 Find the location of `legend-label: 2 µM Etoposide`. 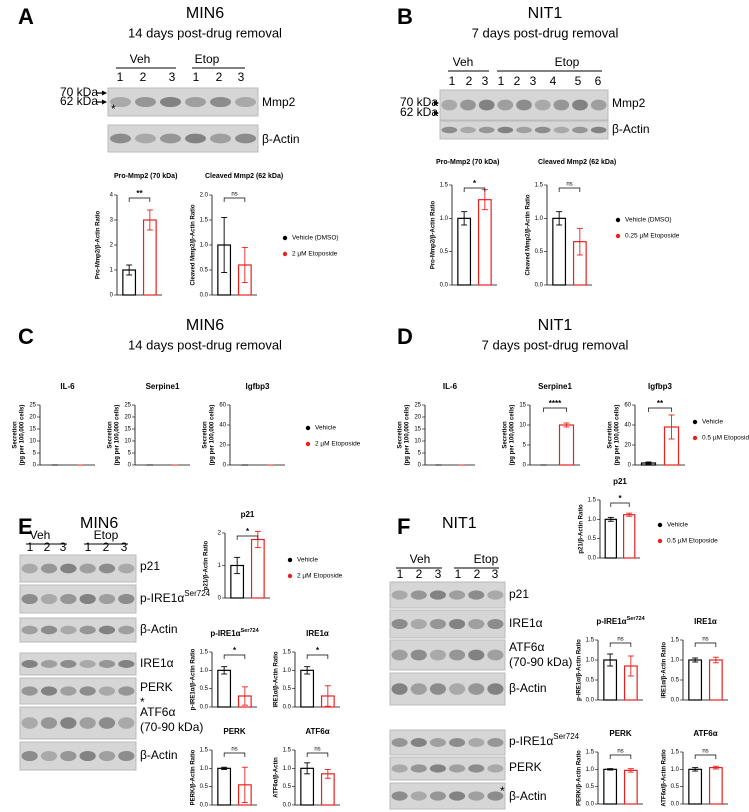

legend-label: 2 µM Etoposide is located at coordinates (320, 576).